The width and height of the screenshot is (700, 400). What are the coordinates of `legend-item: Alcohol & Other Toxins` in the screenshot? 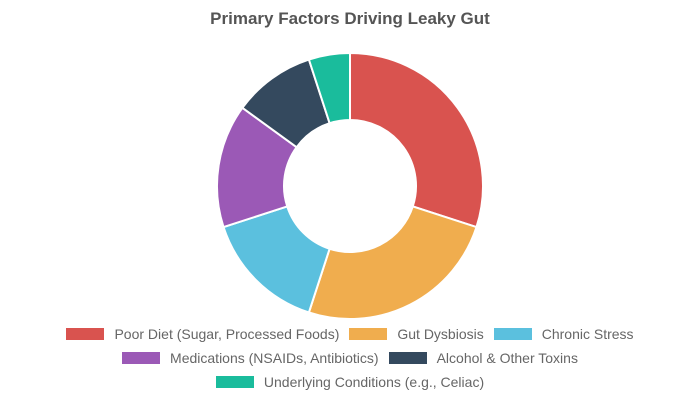 It's located at (483, 358).